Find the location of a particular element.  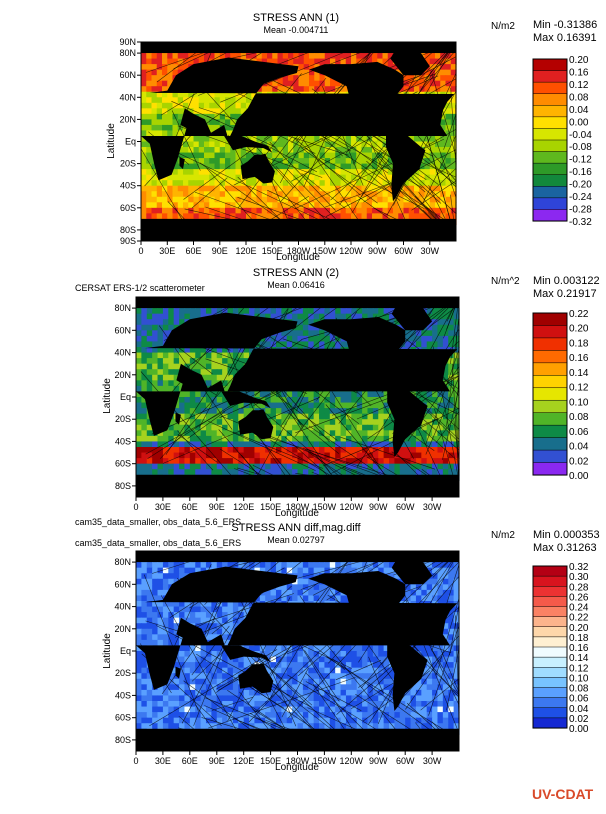

colorbar-label: 0.08 is located at coordinates (579, 97).